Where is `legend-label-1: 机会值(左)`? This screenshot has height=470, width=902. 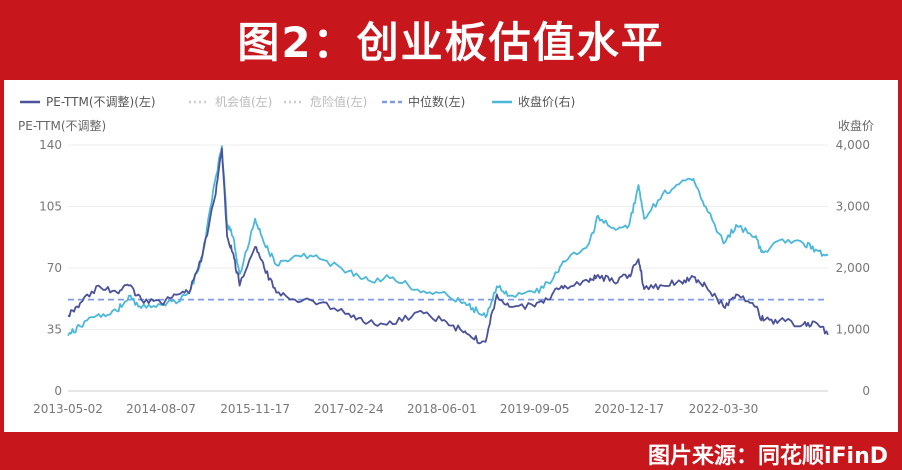 legend-label-1: 机会值(左) is located at coordinates (243, 101).